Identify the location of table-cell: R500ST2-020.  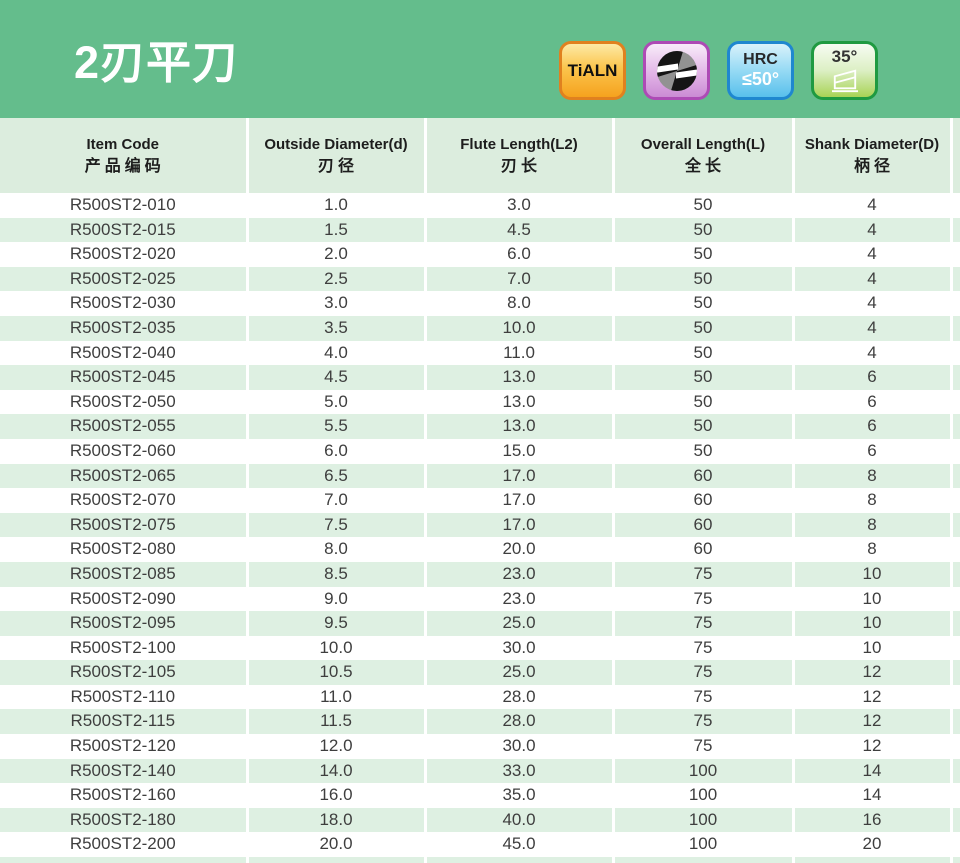
(123, 254).